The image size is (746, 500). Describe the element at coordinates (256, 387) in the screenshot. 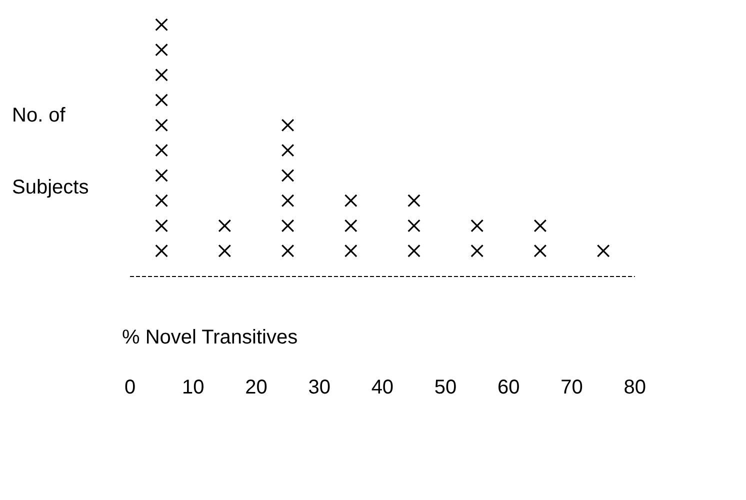

I see `x-tick-label: 20` at that location.